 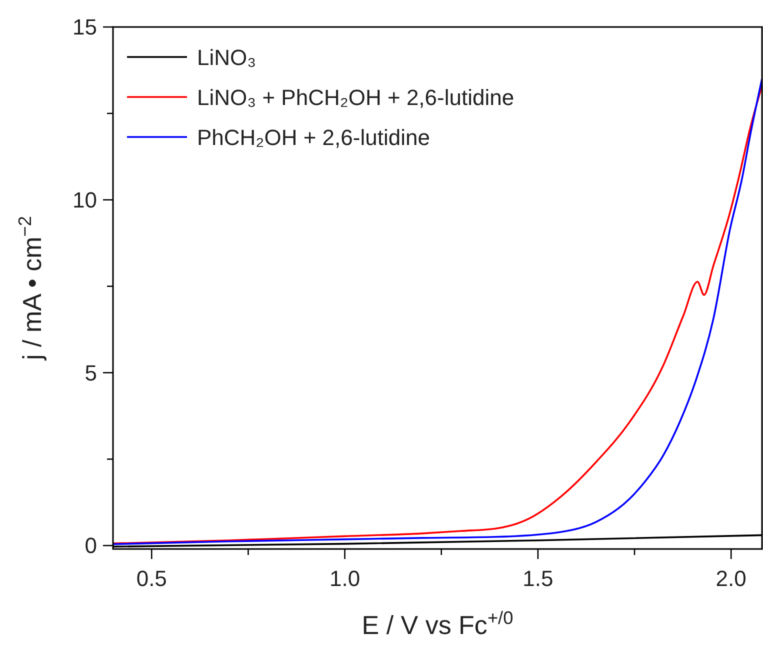 What do you see at coordinates (538, 578) in the screenshot?
I see `x-tick-label: 1.5` at bounding box center [538, 578].